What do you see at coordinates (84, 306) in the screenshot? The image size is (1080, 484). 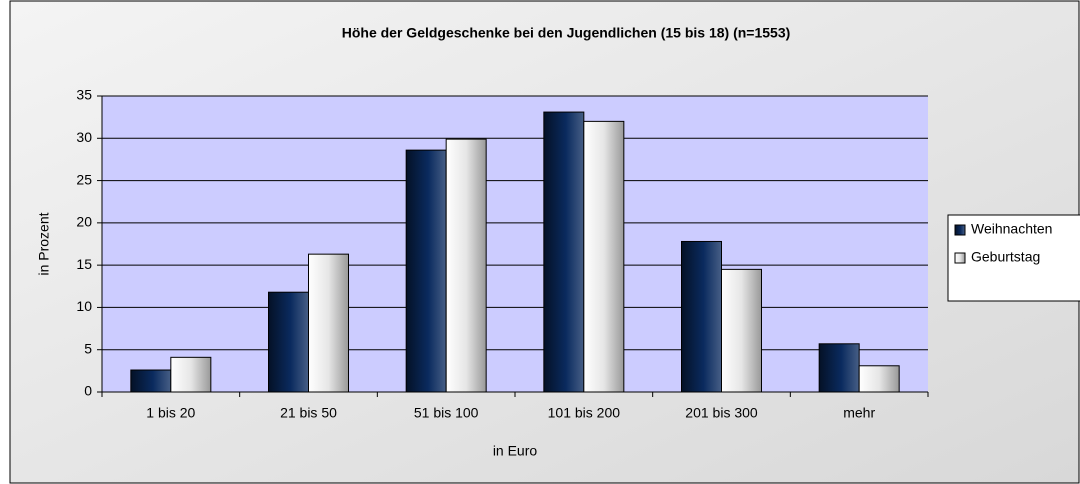 I see `y-tick-label: 10` at bounding box center [84, 306].